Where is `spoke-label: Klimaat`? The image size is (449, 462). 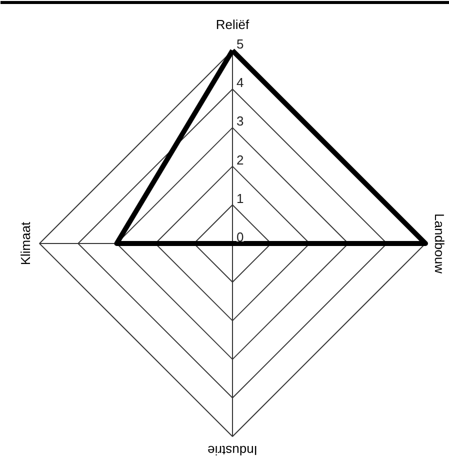
spoke-label: Klimaat is located at coordinates (25, 243).